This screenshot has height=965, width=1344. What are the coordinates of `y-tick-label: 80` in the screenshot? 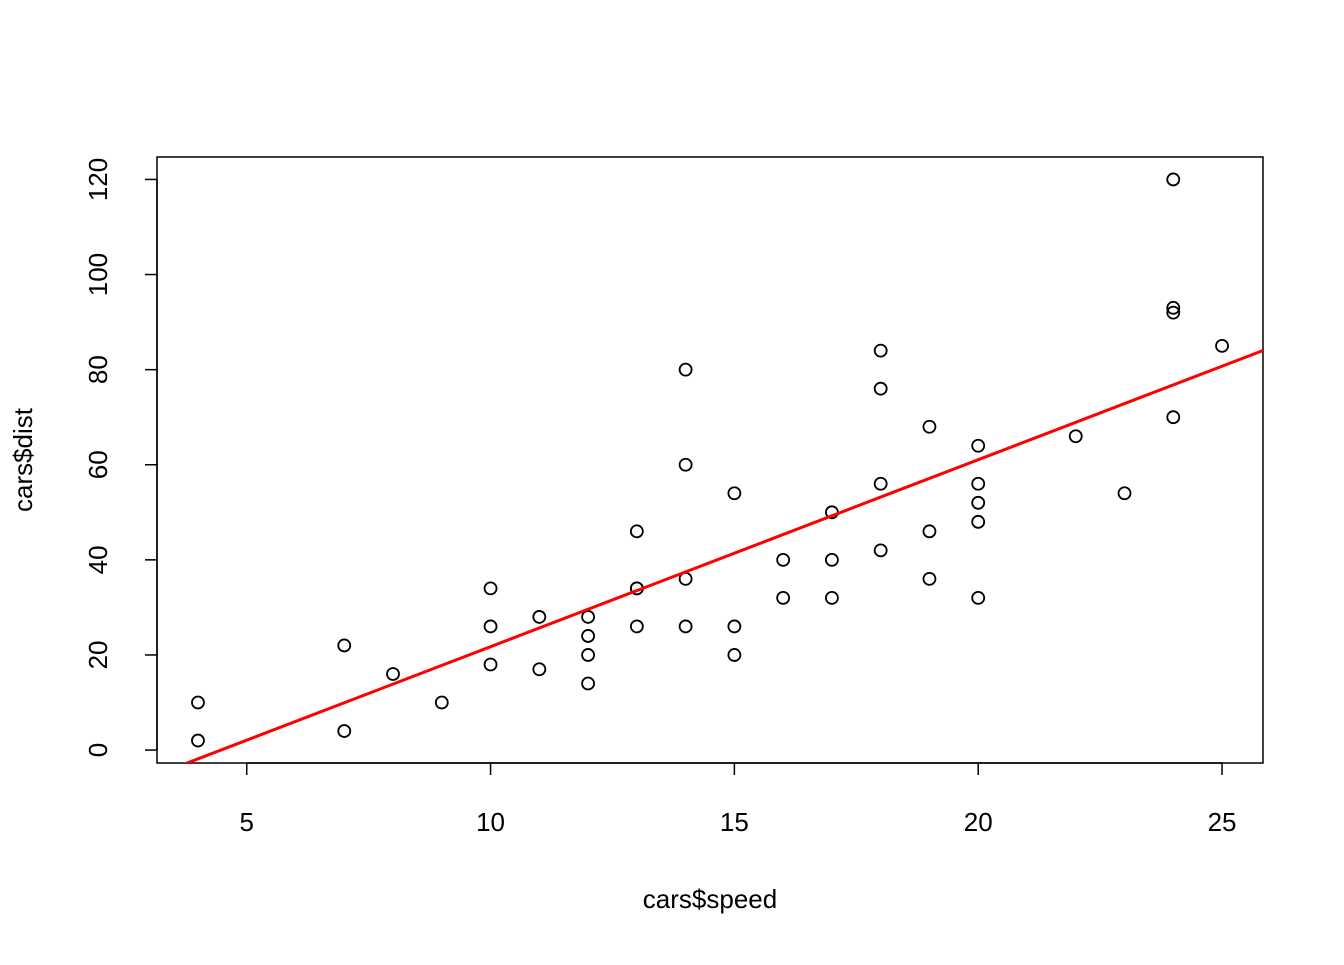 It's located at (98, 369).